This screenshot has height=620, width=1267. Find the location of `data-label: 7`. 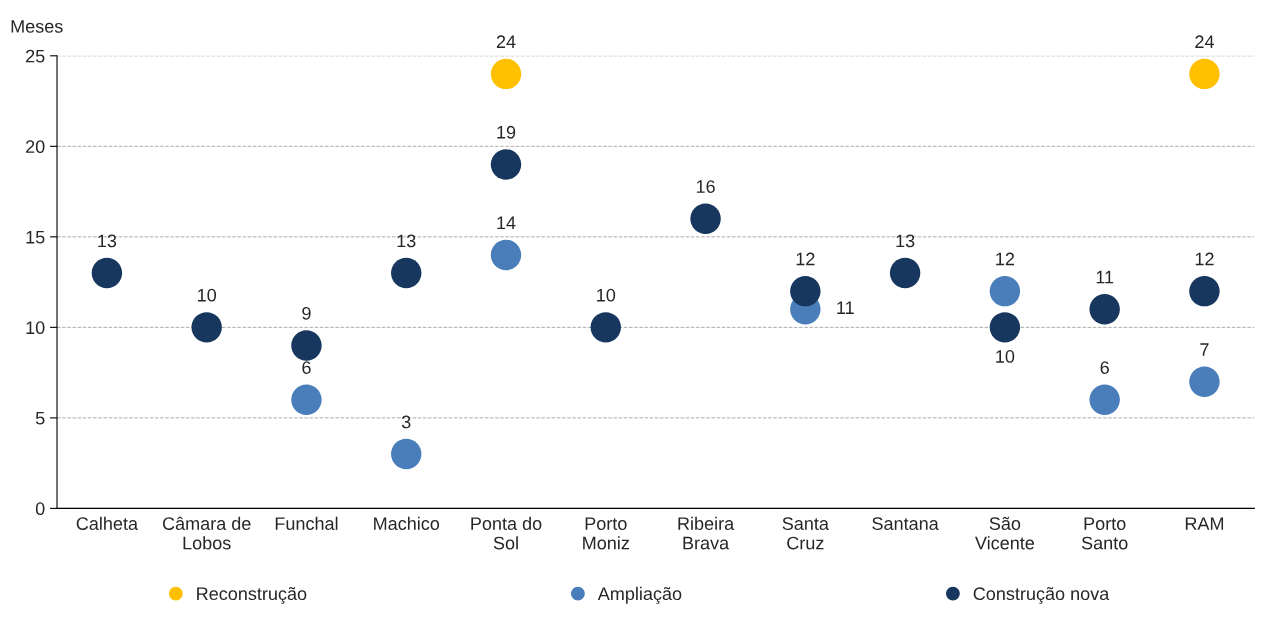

data-label: 7 is located at coordinates (1204, 349).